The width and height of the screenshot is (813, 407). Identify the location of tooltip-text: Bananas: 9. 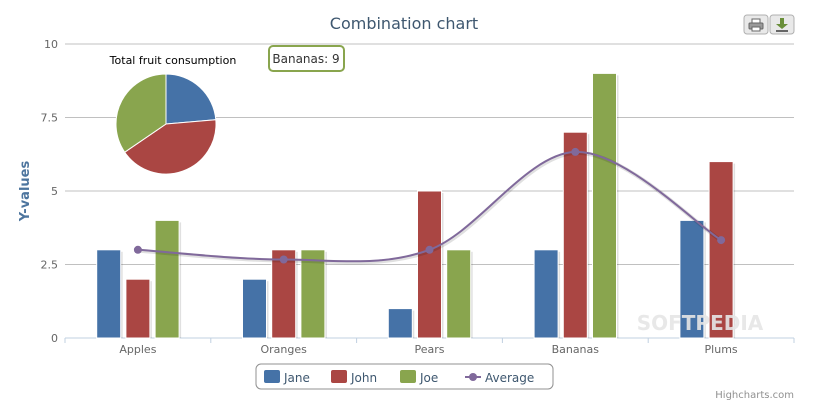
(305, 59).